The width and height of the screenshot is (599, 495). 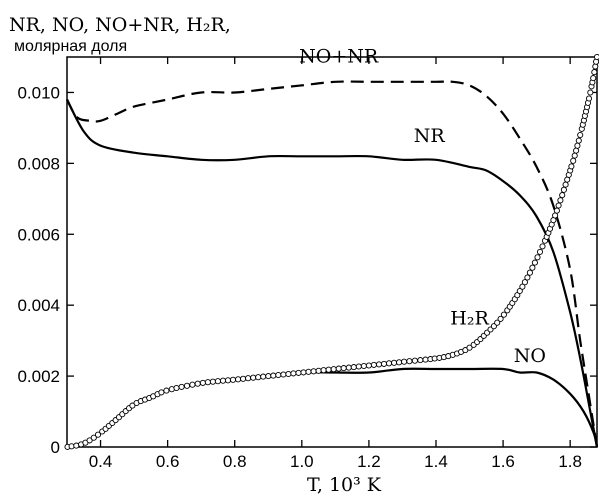 I want to click on x-tick-label: 0.4, so click(x=101, y=461).